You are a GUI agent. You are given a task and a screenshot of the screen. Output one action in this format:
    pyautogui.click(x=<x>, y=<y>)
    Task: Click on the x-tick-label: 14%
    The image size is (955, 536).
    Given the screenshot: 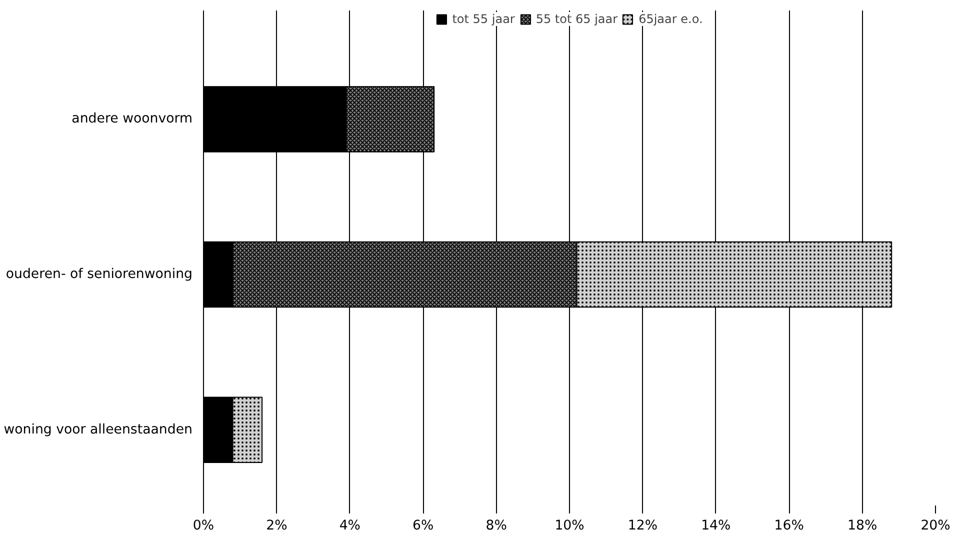 What is the action you would take?
    pyautogui.click(x=716, y=526)
    